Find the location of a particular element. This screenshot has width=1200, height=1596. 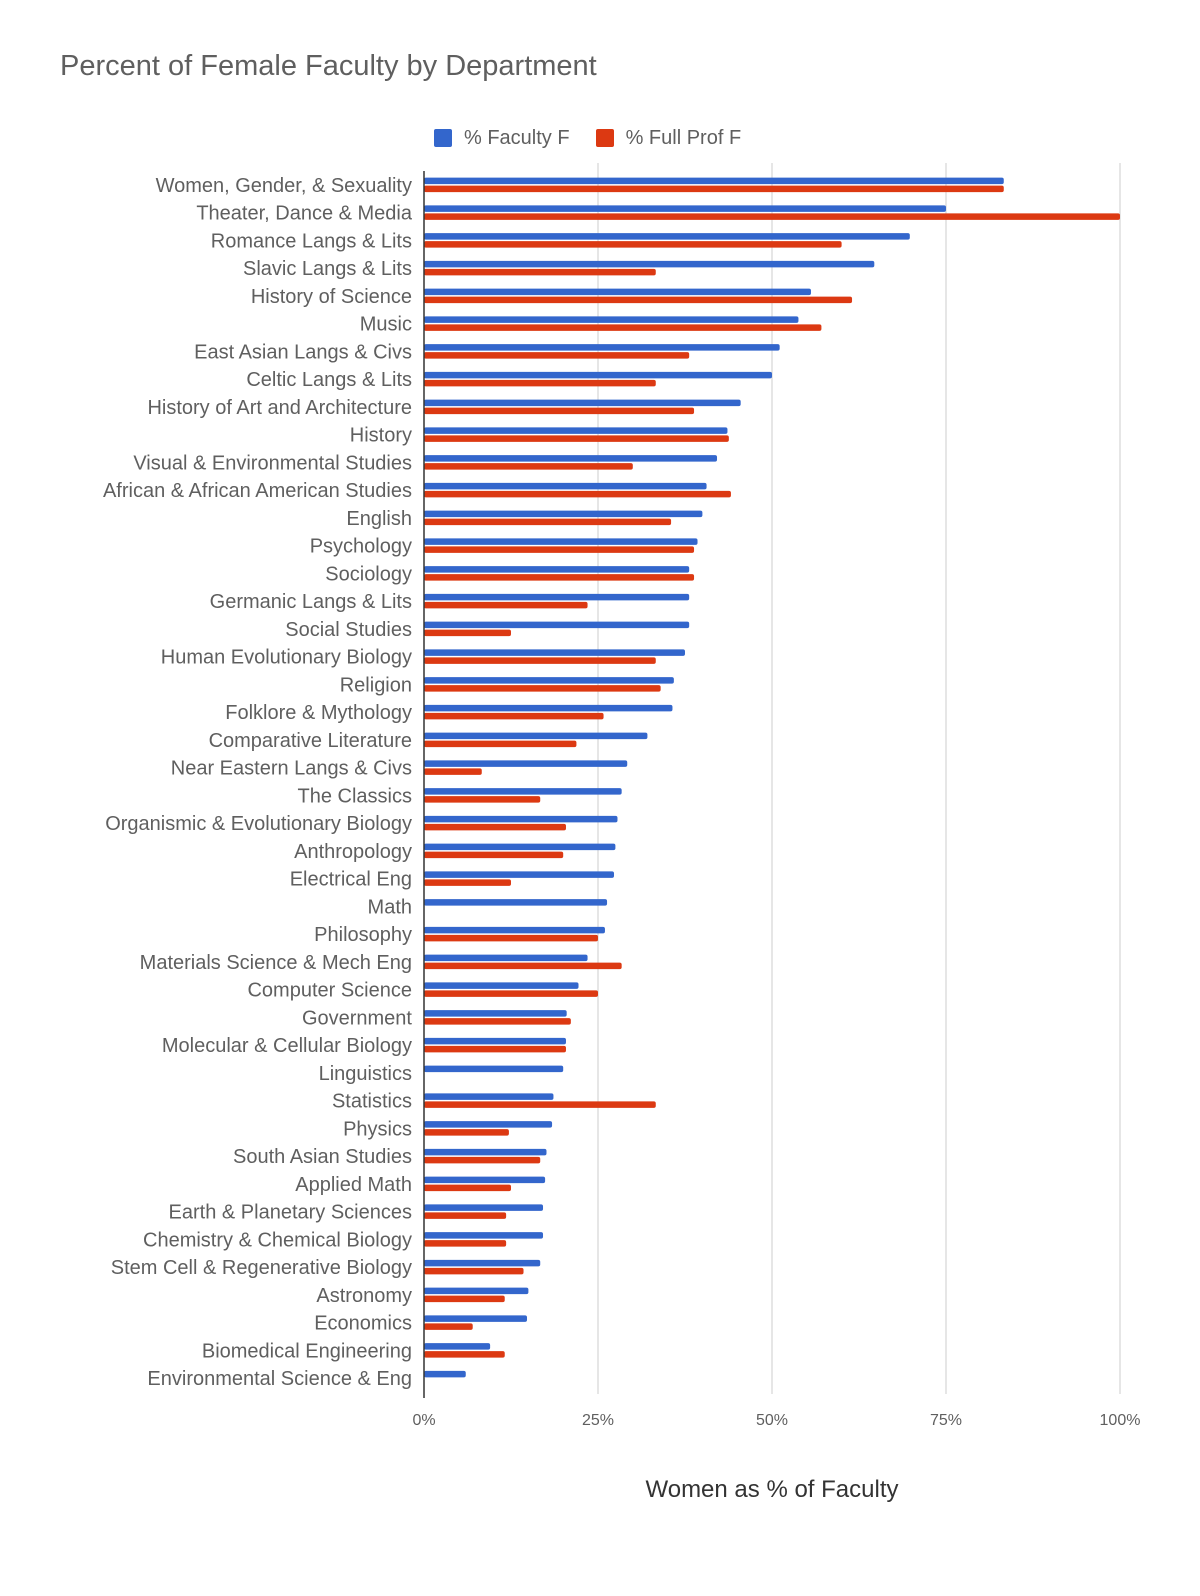

category-label: Physics is located at coordinates (377, 1129).